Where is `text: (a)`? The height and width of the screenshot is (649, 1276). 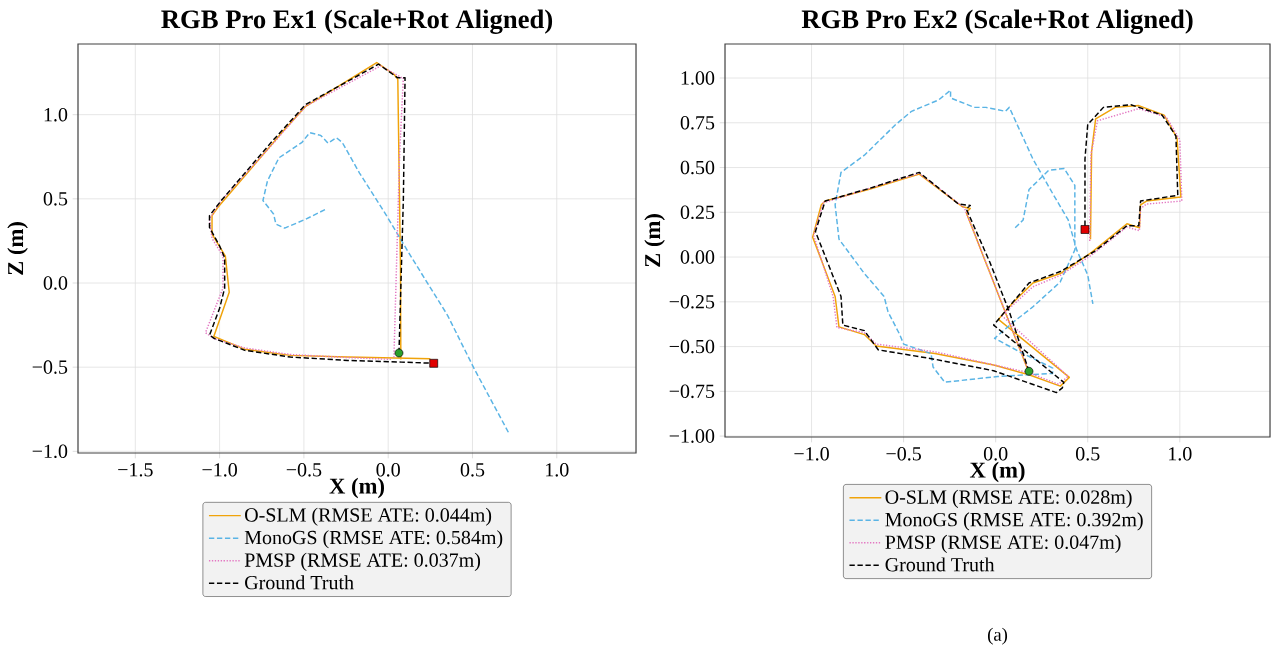 text: (a) is located at coordinates (997, 636).